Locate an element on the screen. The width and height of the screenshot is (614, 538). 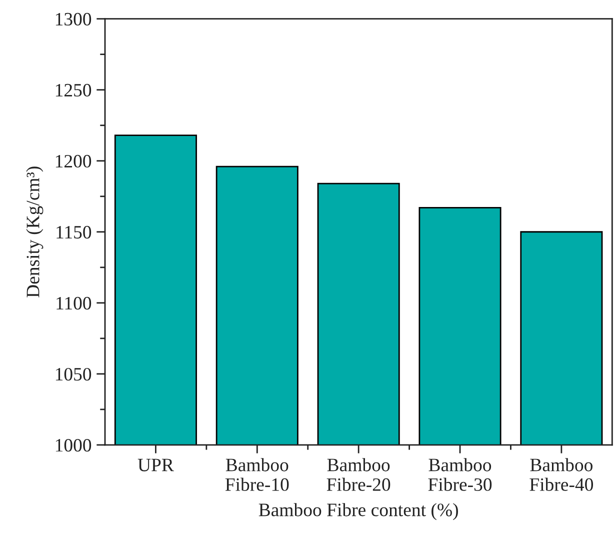
x-tick-label: Bamboo Fibre-40 is located at coordinates (562, 474).